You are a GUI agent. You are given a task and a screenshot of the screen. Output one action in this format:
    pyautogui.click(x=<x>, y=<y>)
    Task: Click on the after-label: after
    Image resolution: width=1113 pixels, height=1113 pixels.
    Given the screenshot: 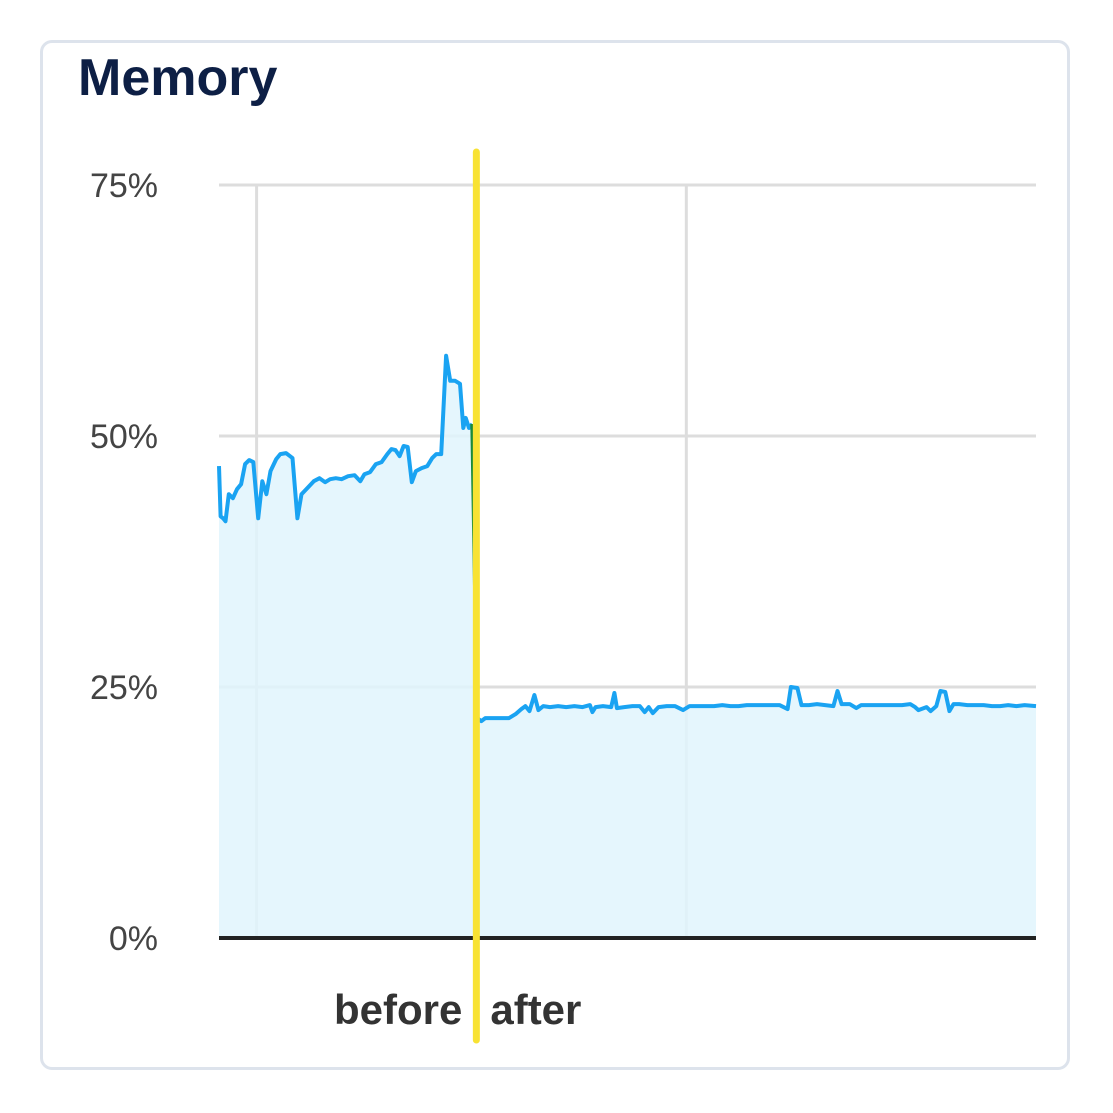 What is the action you would take?
    pyautogui.click(x=535, y=1009)
    